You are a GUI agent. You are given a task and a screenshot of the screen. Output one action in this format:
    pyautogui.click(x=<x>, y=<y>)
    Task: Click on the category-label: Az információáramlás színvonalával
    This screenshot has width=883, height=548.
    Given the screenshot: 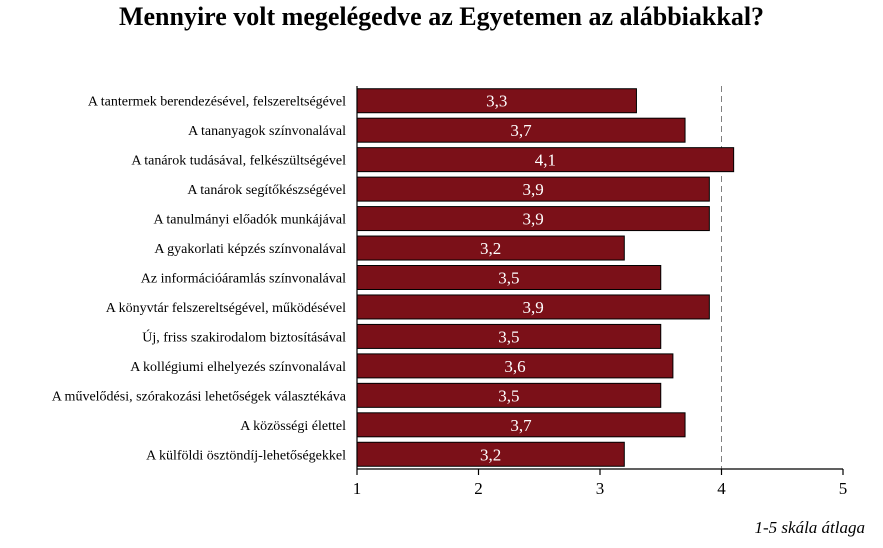 What is the action you would take?
    pyautogui.click(x=243, y=279)
    